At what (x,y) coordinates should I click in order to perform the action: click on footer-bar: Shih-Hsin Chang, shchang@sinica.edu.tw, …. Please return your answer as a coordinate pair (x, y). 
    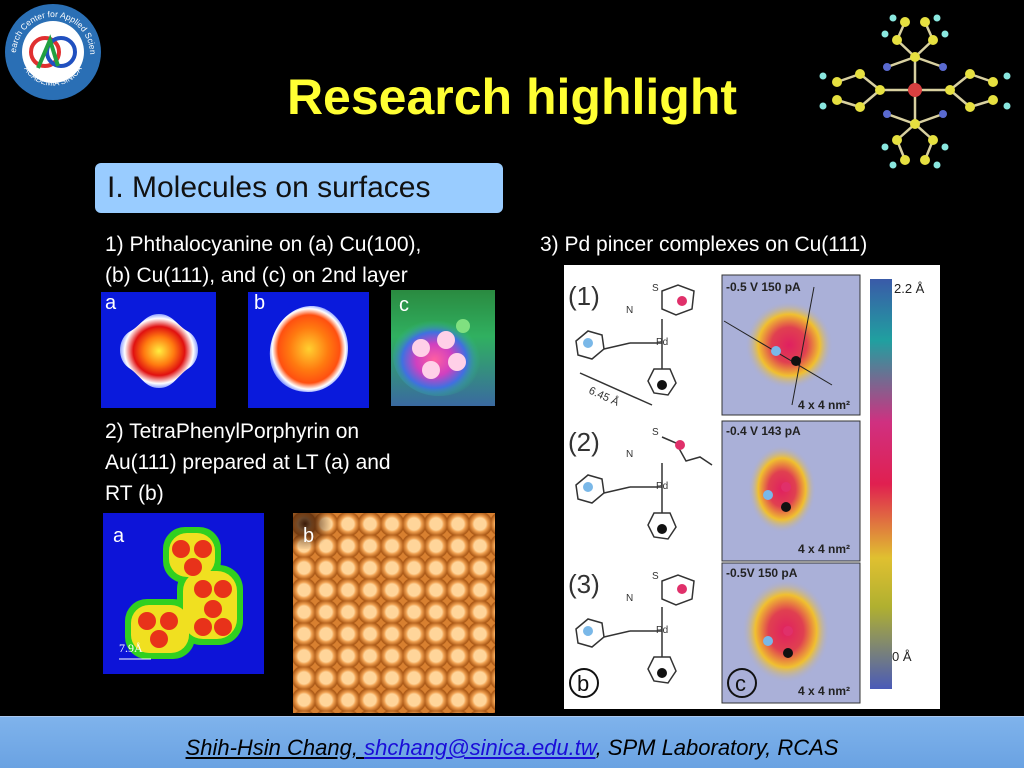
    Looking at the image, I should click on (512, 742).